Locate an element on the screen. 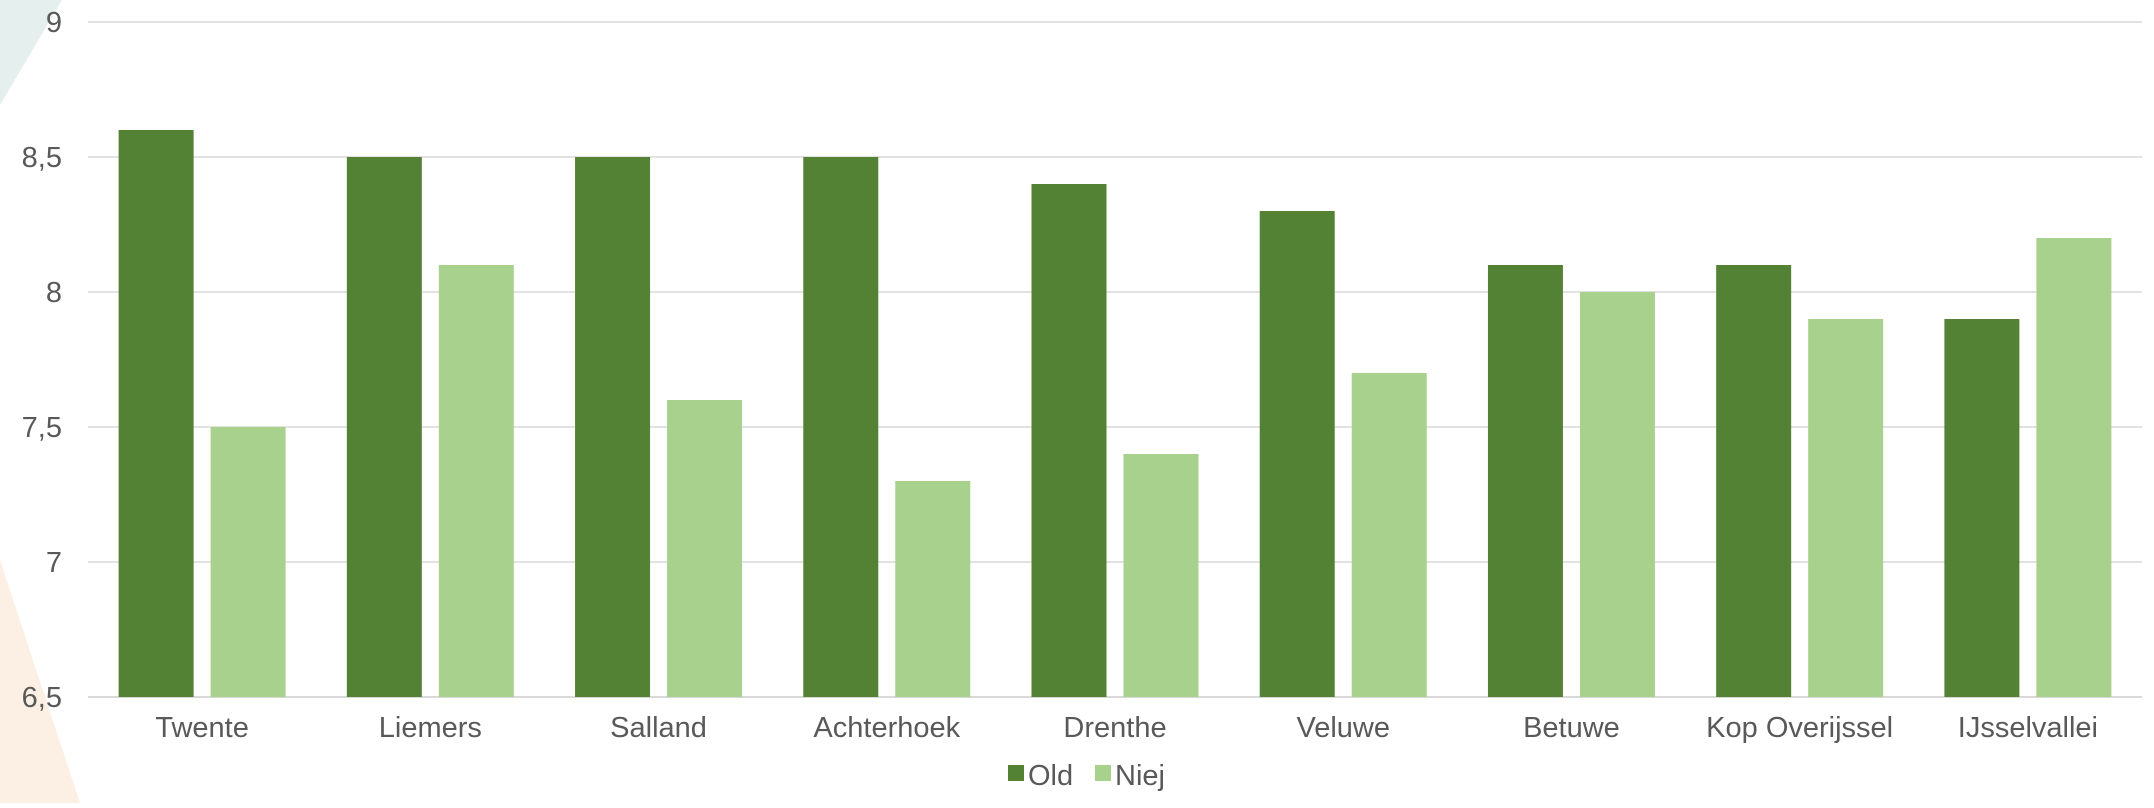  y-tick-label: 8,5 is located at coordinates (42, 158).